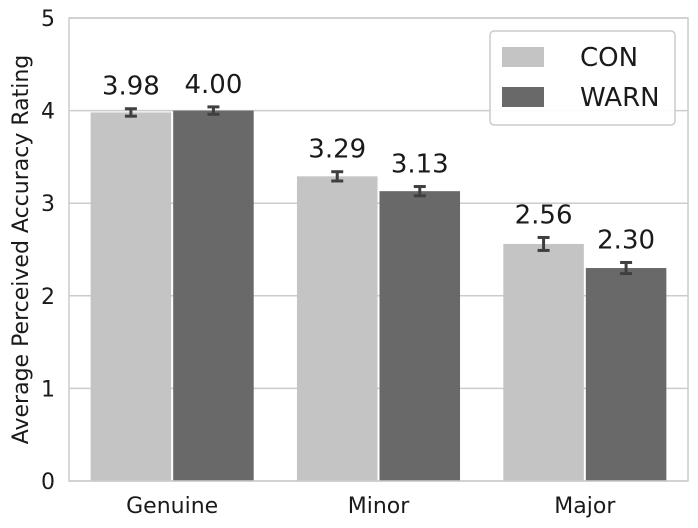  I want to click on y-tick-label: 4, so click(48, 112).